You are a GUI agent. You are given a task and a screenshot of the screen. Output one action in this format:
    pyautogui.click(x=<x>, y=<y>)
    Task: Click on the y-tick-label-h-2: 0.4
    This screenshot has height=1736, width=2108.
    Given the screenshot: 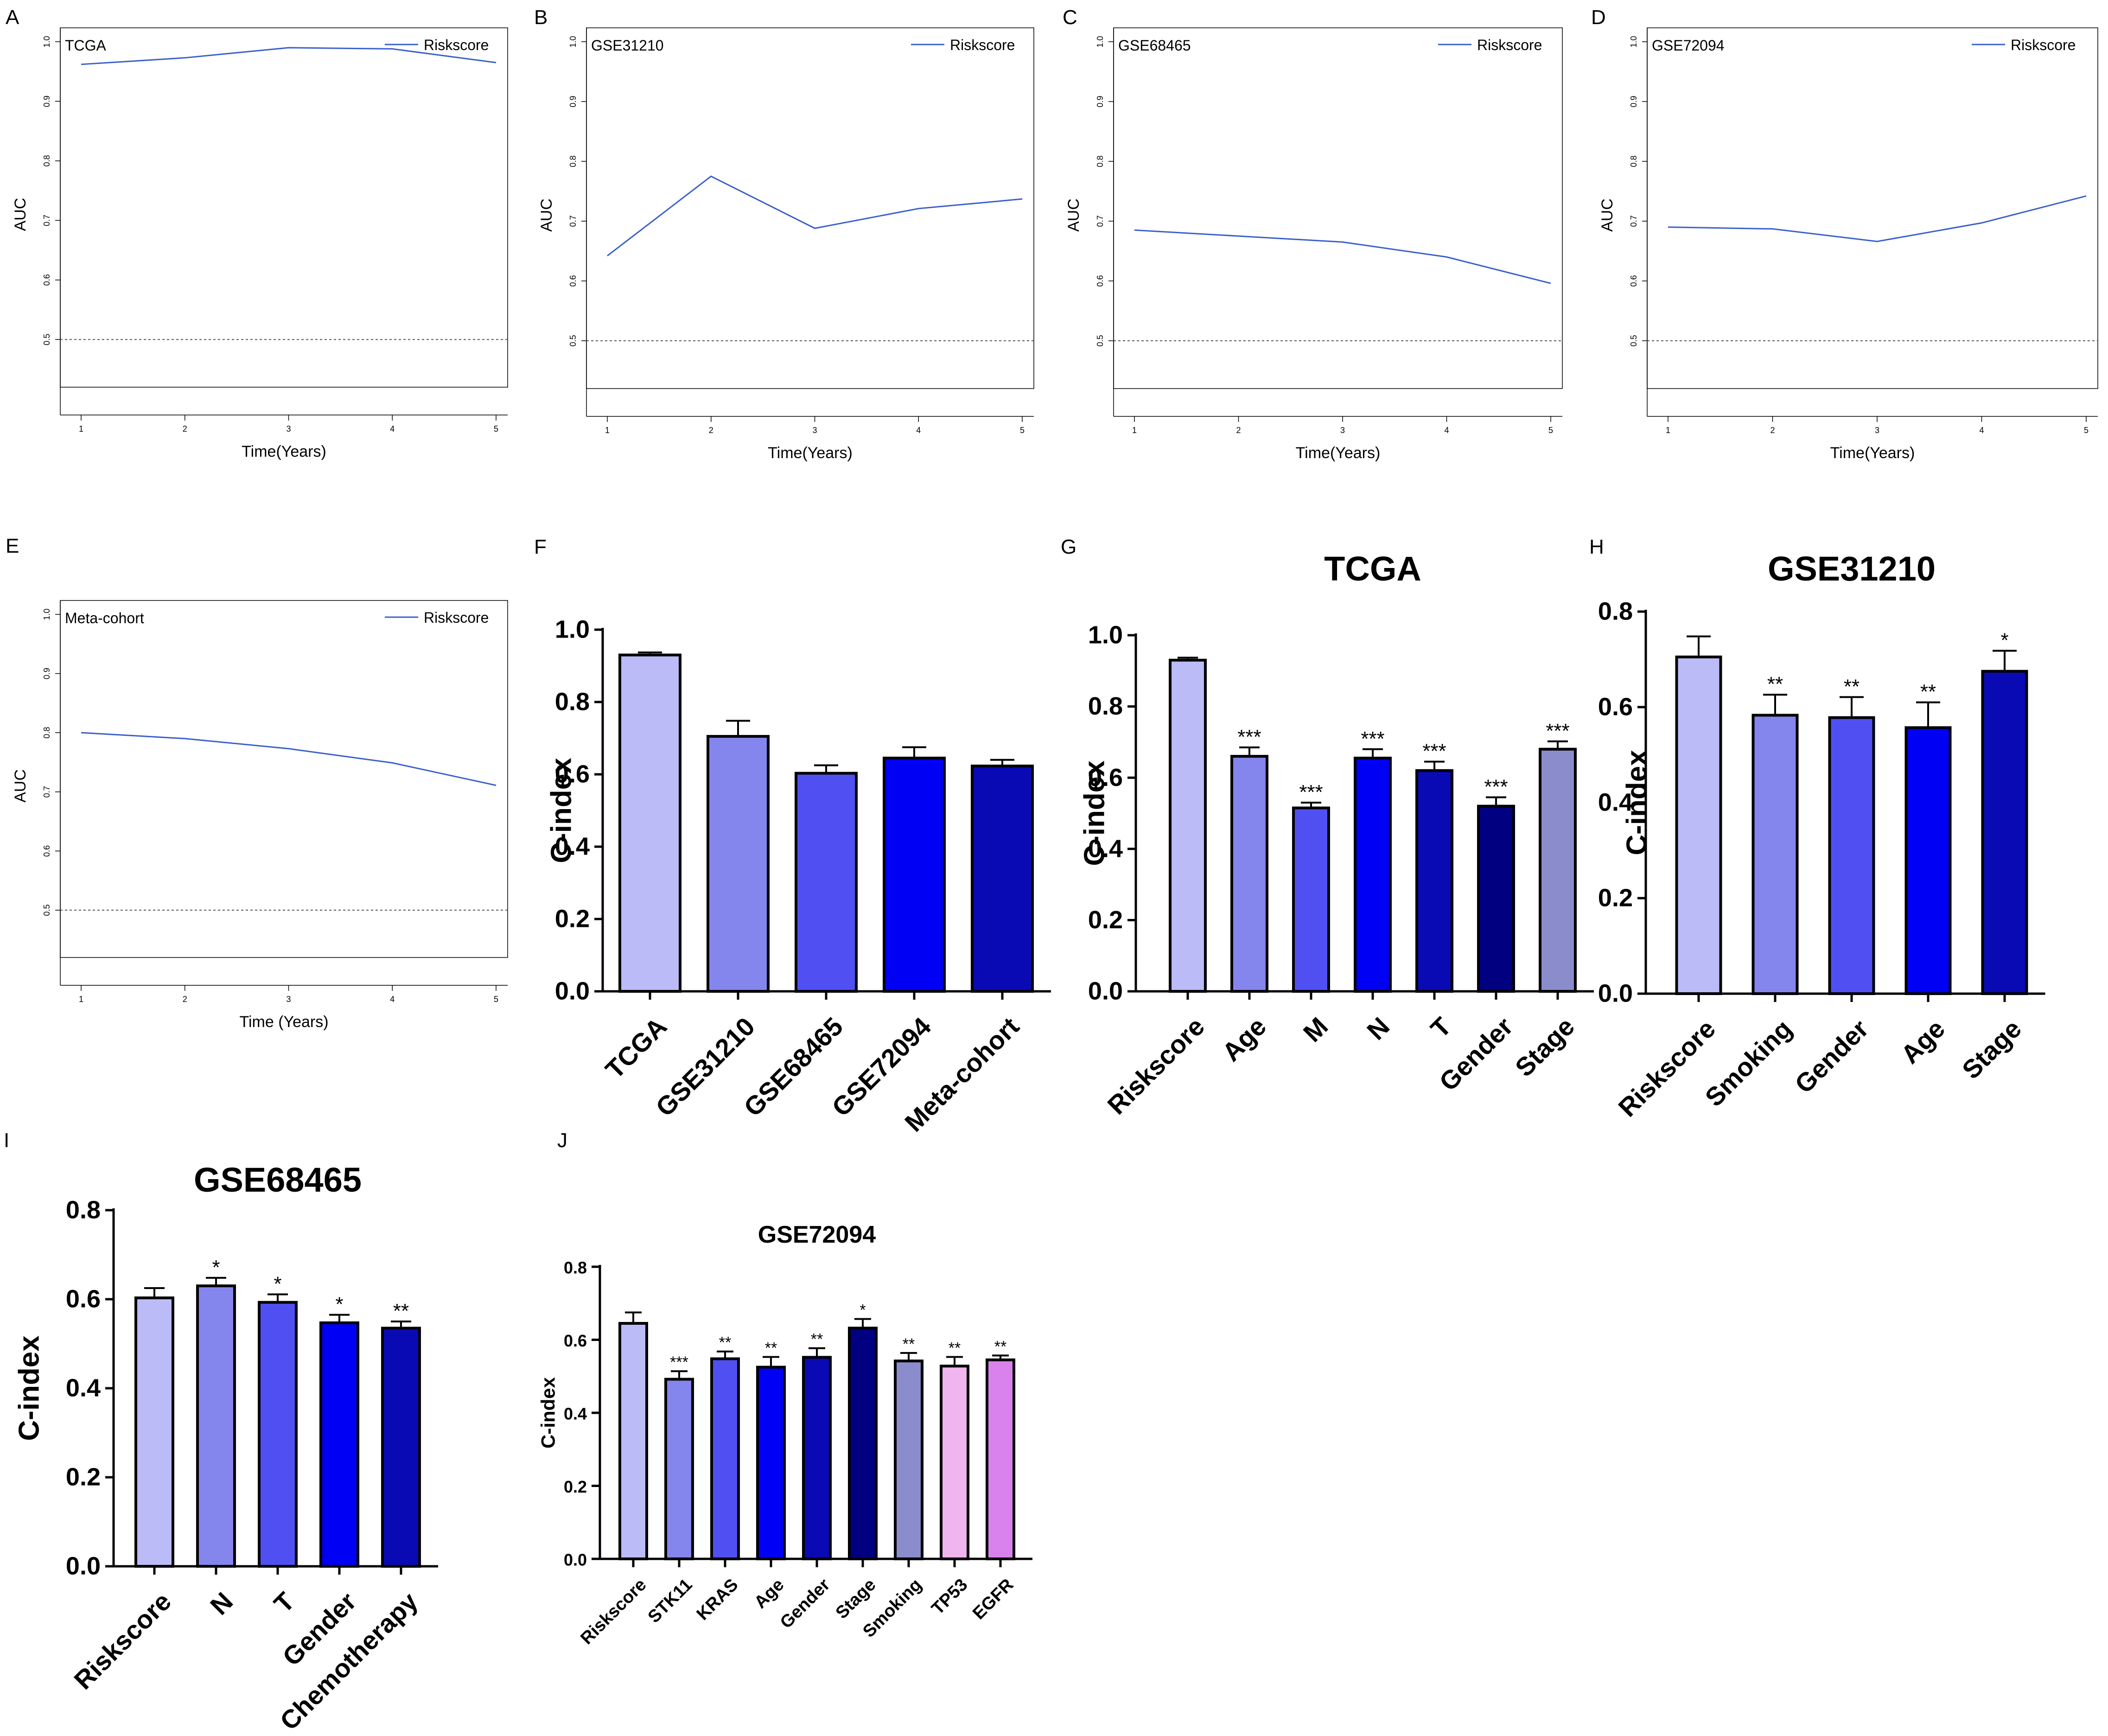 What is the action you would take?
    pyautogui.click(x=1615, y=803)
    